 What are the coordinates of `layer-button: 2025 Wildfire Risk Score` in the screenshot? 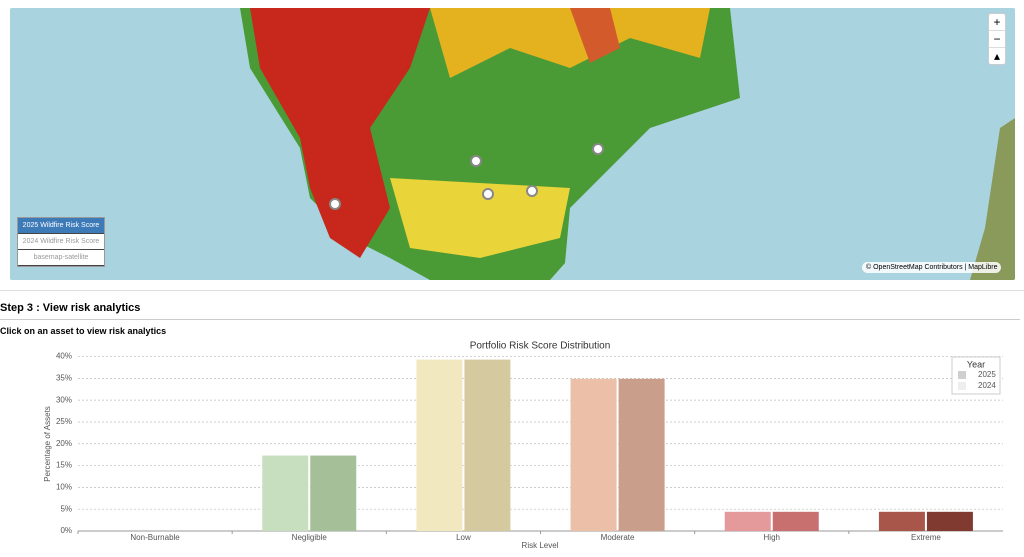 It's located at (61, 226).